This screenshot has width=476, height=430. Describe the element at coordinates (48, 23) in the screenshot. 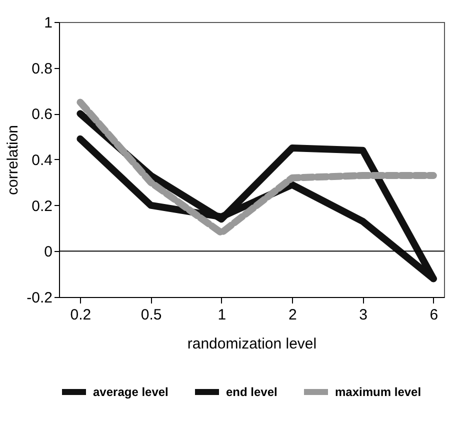

I see `y-tick-label: 1` at that location.